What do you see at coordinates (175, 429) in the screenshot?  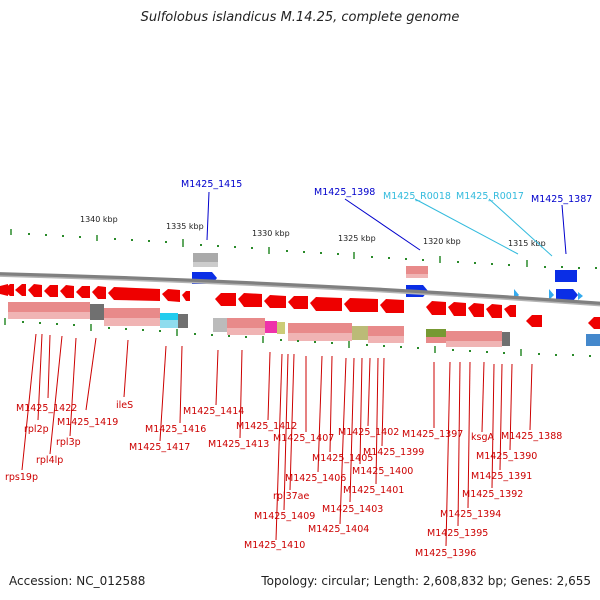 I see `gene-label-bottom: M1425_1416` at bounding box center [175, 429].